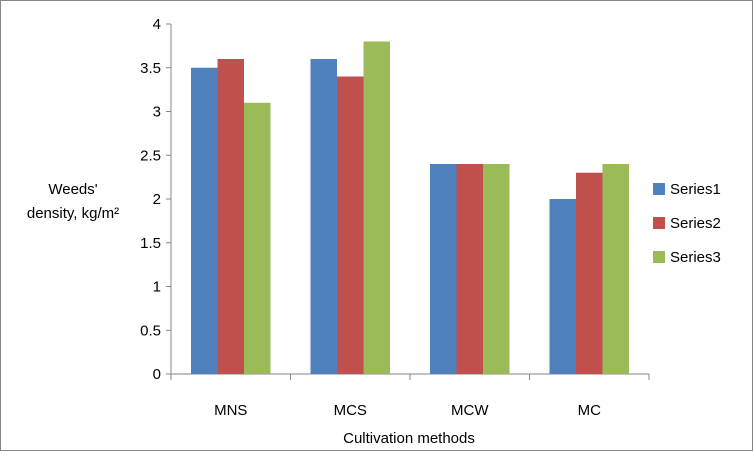 The width and height of the screenshot is (753, 455). Describe the element at coordinates (589, 273) in the screenshot. I see `bar-series2-mc` at that location.